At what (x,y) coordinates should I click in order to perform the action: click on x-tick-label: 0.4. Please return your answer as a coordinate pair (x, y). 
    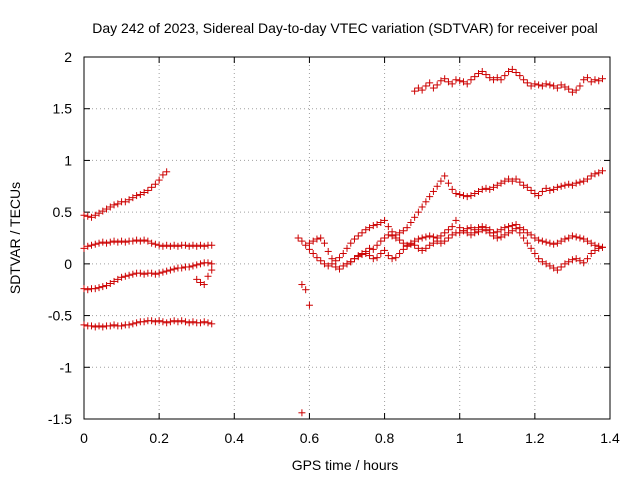
    Looking at the image, I should click on (235, 438).